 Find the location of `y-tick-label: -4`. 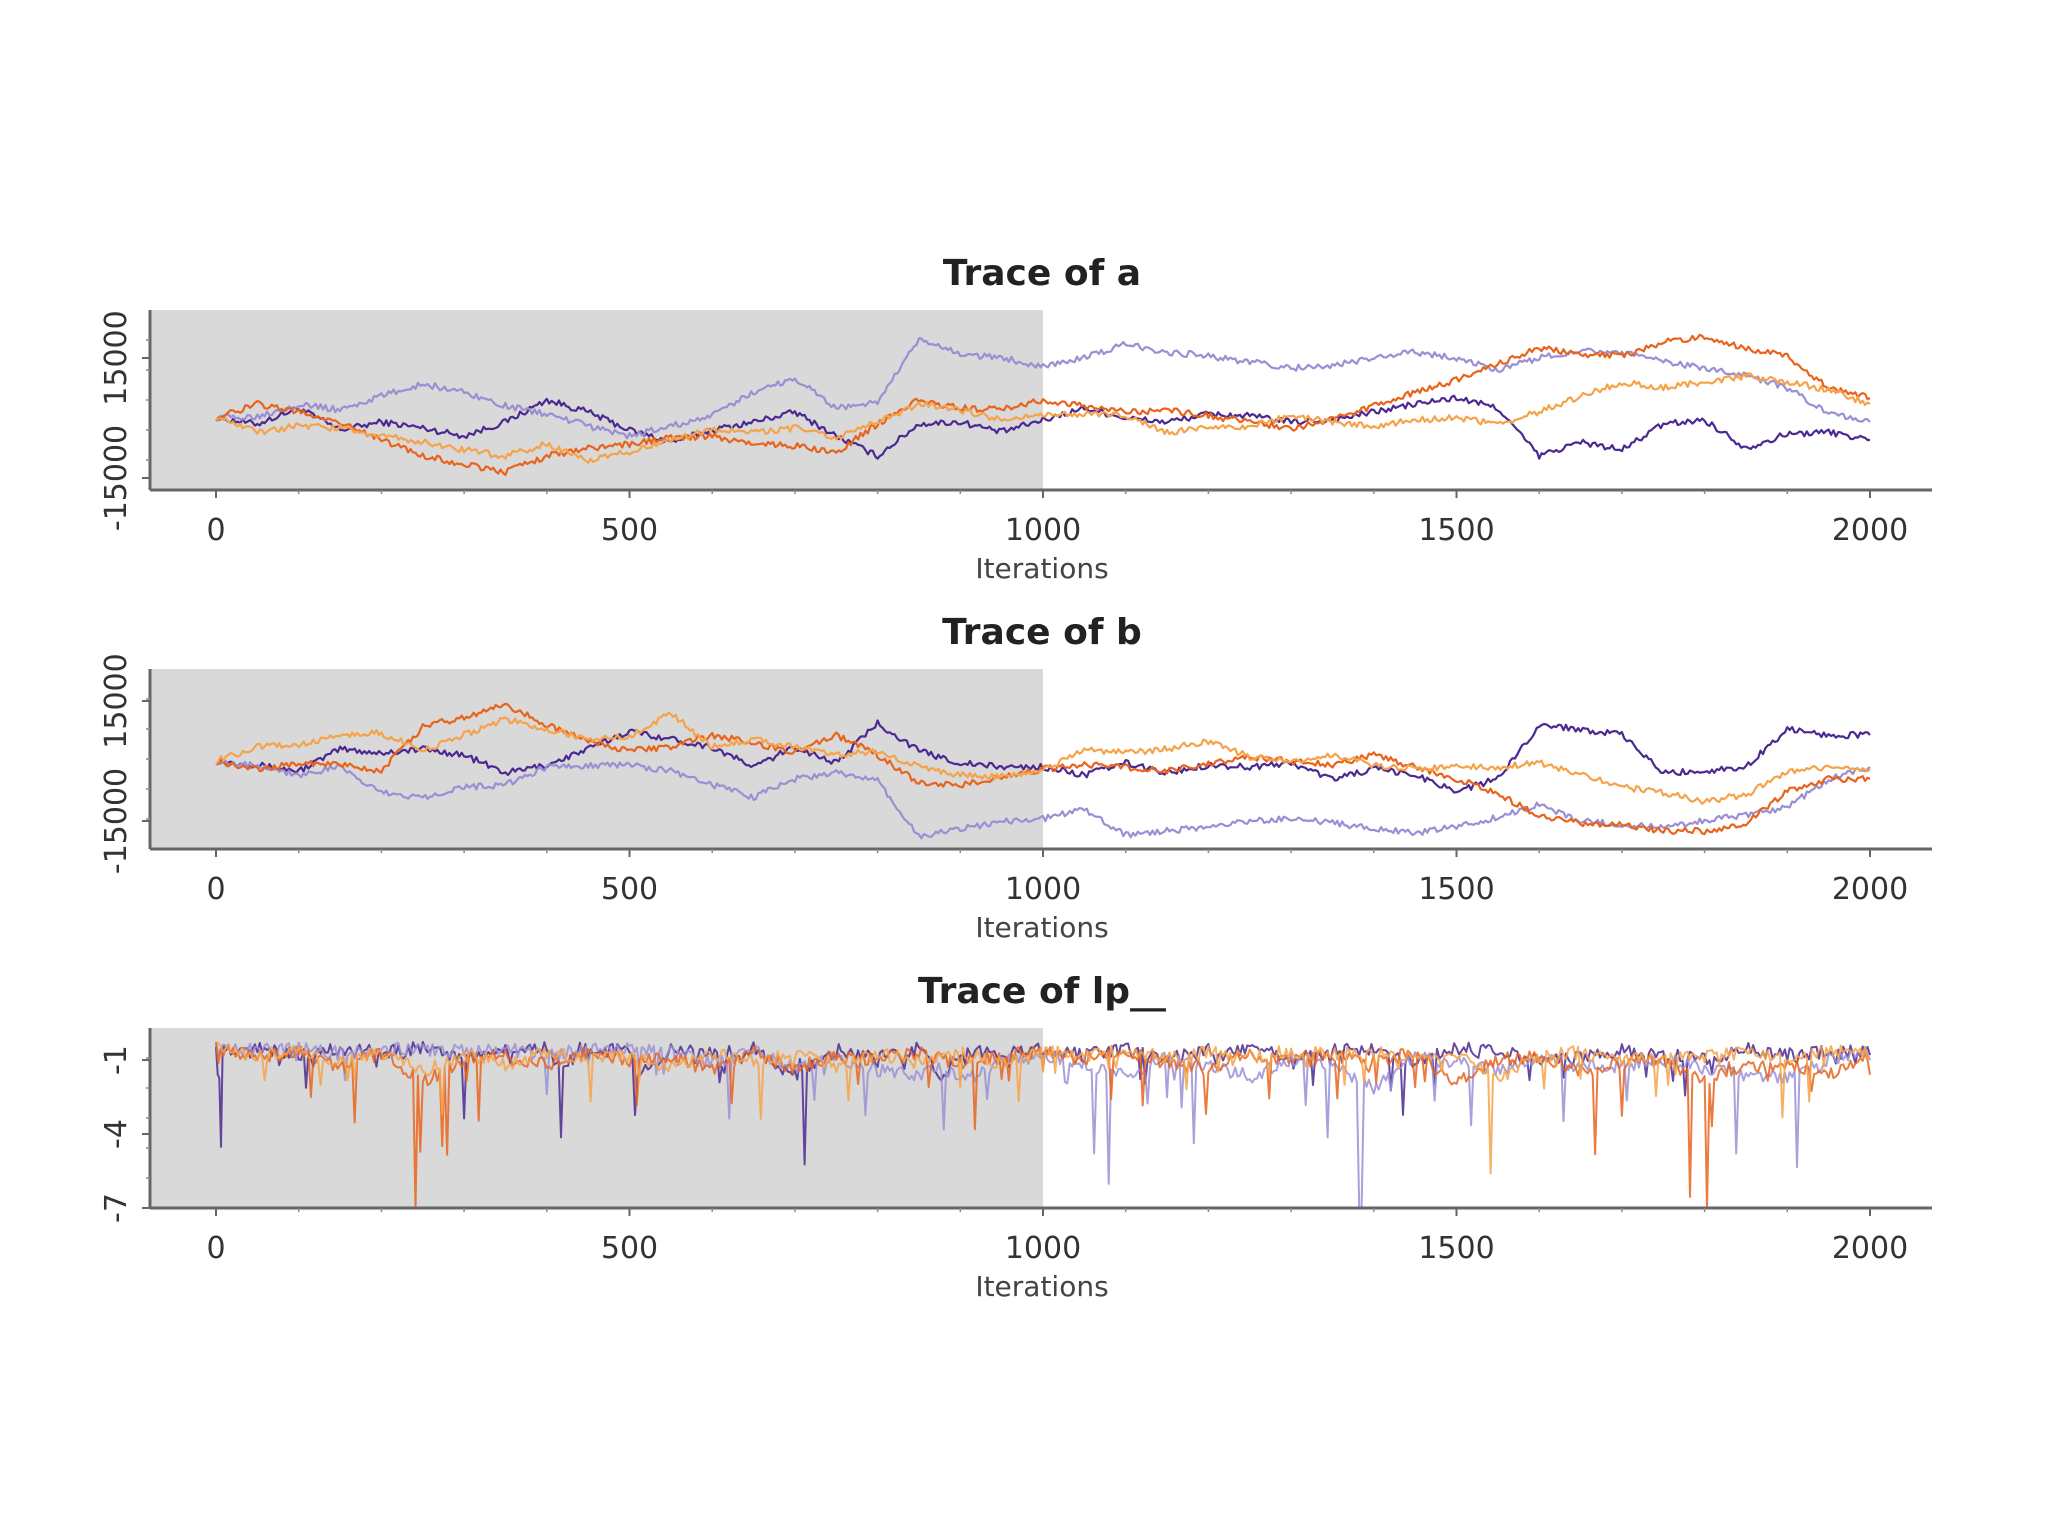

y-tick-label: -4 is located at coordinates (116, 1134).